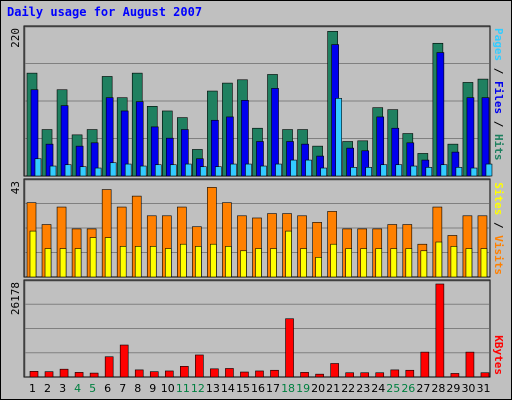 The width and height of the screenshot is (512, 400). Describe the element at coordinates (122, 388) in the screenshot. I see `day-label-7: 7` at that location.